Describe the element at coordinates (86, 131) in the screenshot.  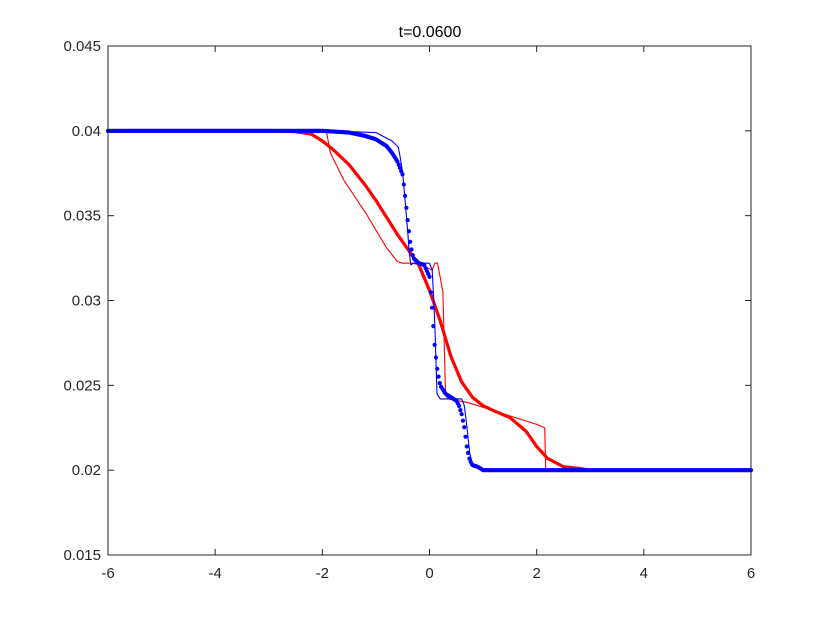
I see `y-tick-label-5: 0.04` at that location.